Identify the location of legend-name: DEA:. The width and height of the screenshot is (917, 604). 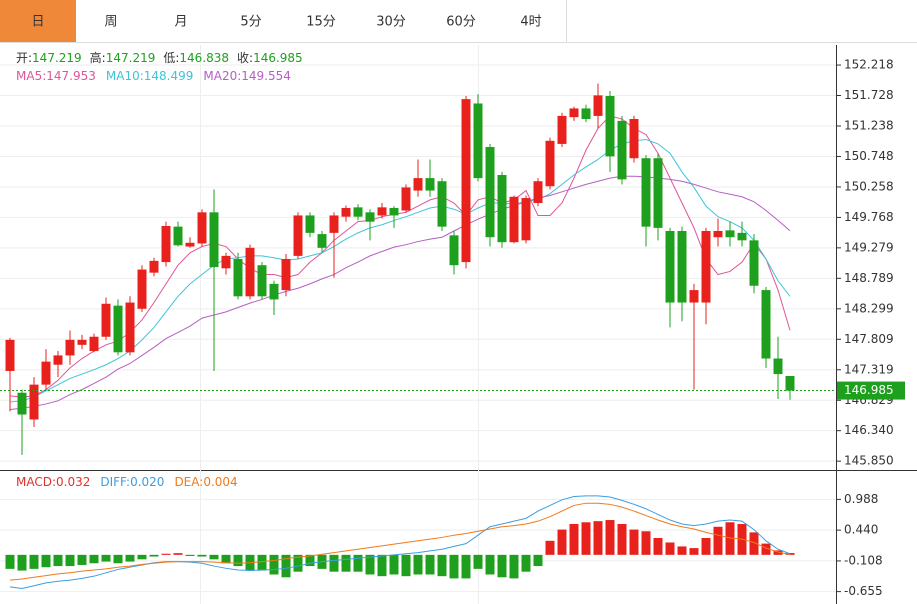
(188, 482).